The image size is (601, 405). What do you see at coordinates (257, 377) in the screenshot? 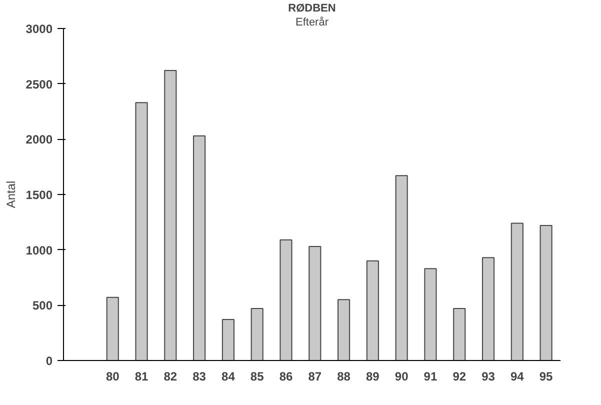
I see `x-tick-label: 85` at bounding box center [257, 377].